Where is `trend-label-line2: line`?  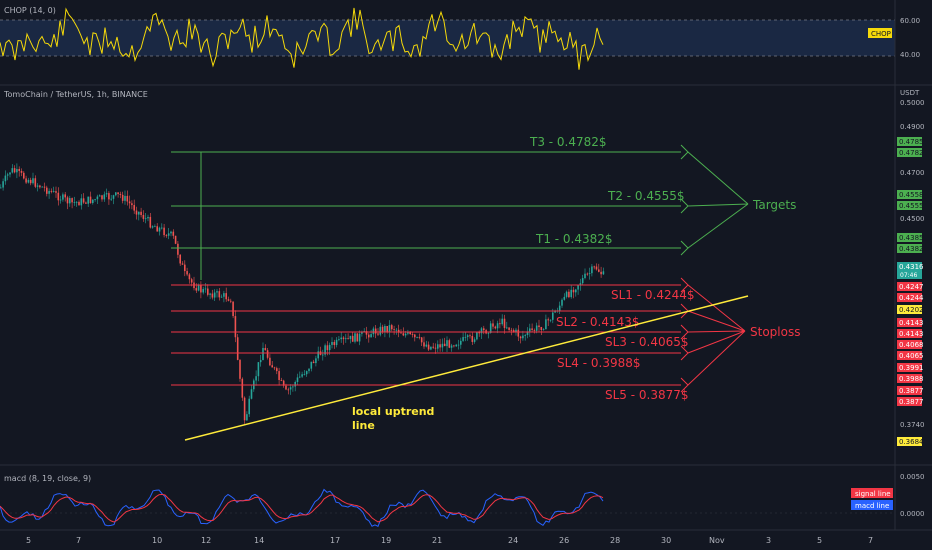 trend-label-line2: line is located at coordinates (363, 425).